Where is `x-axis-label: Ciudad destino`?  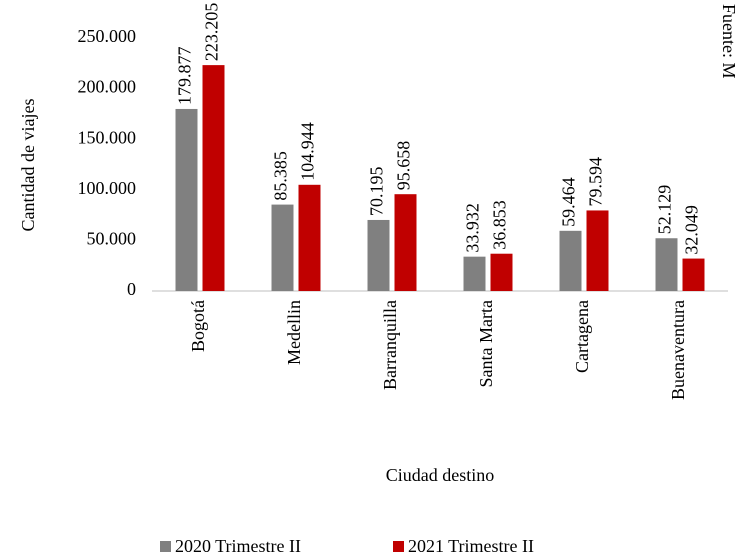 x-axis-label: Ciudad destino is located at coordinates (440, 475).